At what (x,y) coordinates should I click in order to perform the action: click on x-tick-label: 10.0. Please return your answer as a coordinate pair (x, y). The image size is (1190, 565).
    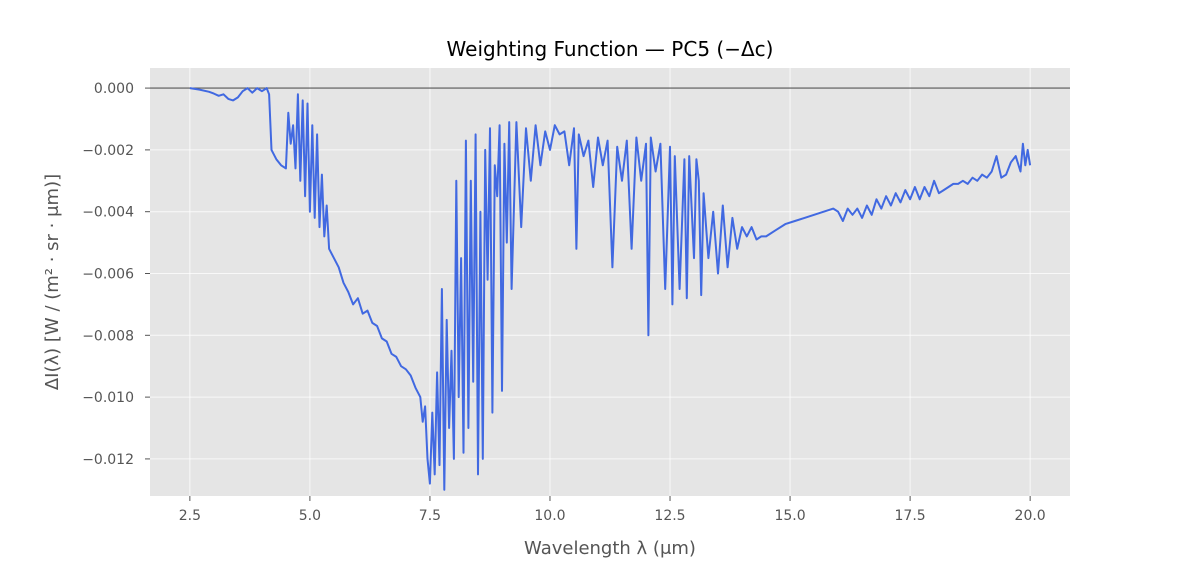
    Looking at the image, I should click on (549, 516).